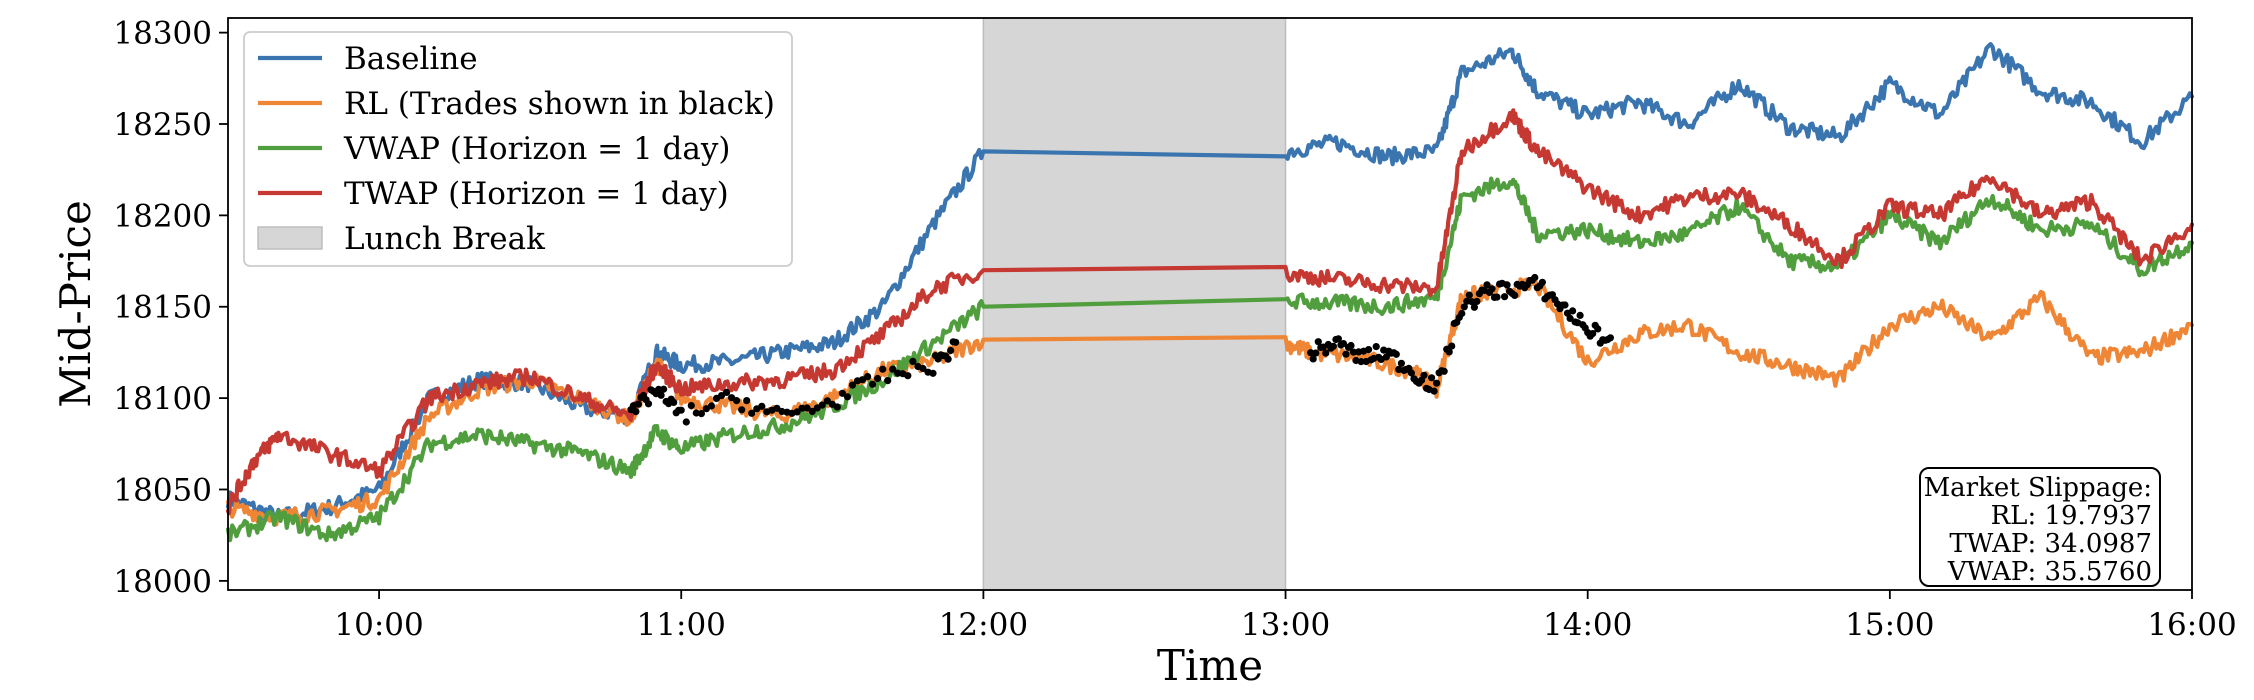  I want to click on legend-box, so click(518, 149).